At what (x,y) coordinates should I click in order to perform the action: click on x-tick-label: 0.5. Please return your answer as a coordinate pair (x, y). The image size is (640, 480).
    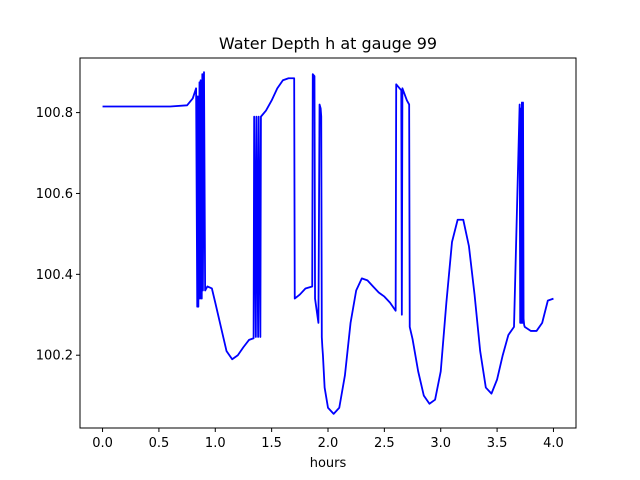
    Looking at the image, I should click on (159, 443).